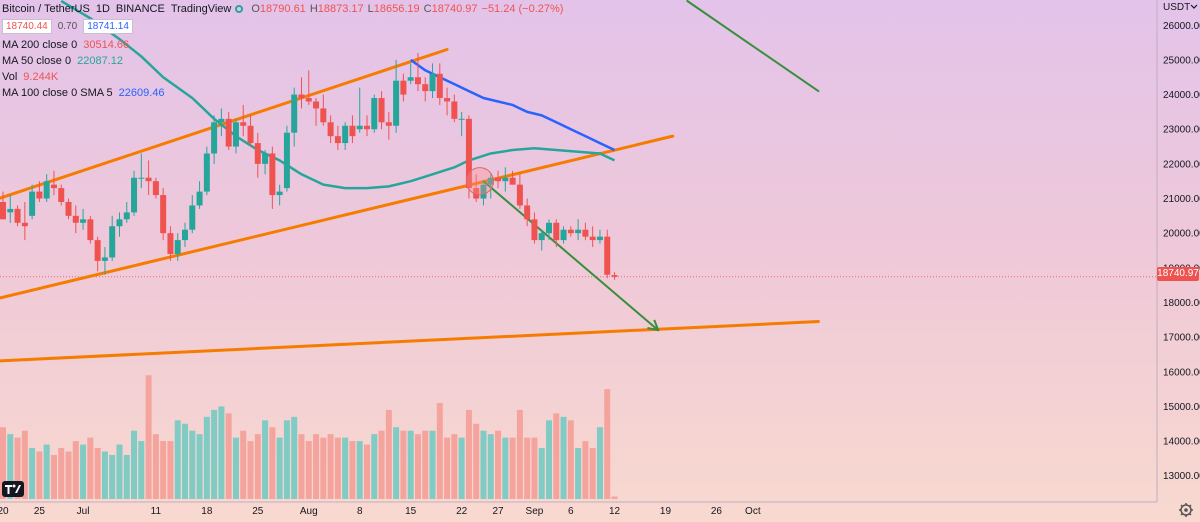  I want to click on x-tick-label: Oct, so click(753, 511).